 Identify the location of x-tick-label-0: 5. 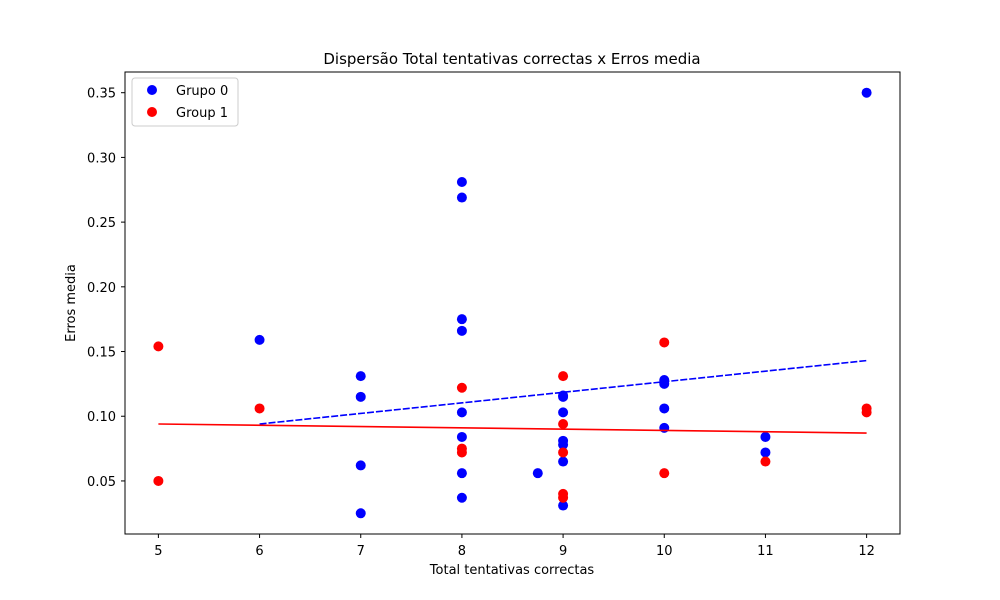
(158, 551).